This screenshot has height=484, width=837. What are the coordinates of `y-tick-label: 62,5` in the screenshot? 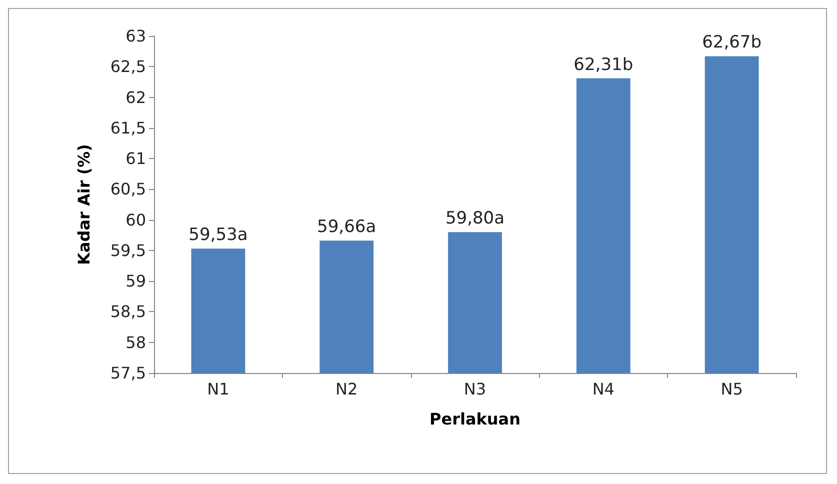 It's located at (128, 66).